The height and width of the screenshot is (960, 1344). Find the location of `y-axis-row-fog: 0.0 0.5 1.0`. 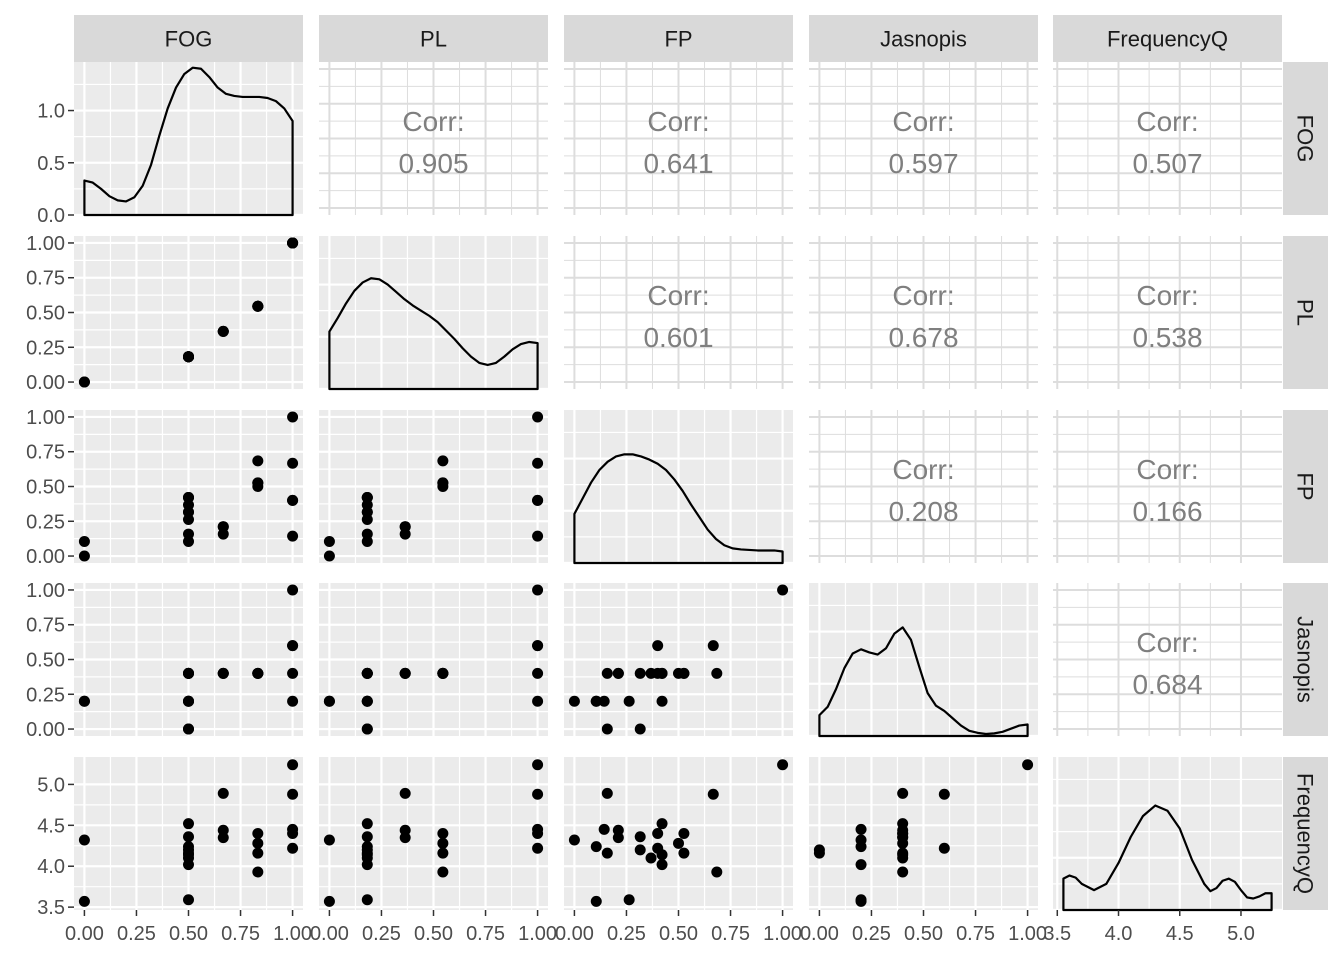

y-axis-row-fog: 0.0 0.5 1.0 is located at coordinates (55, 164).